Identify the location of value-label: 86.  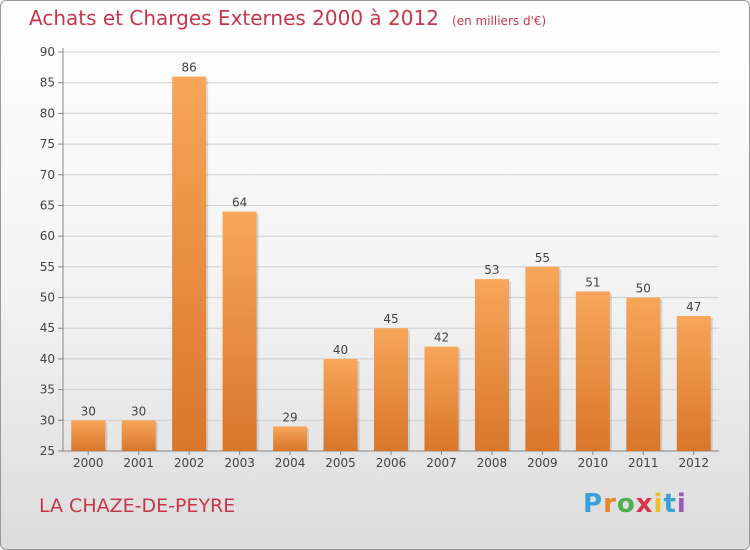
(189, 68).